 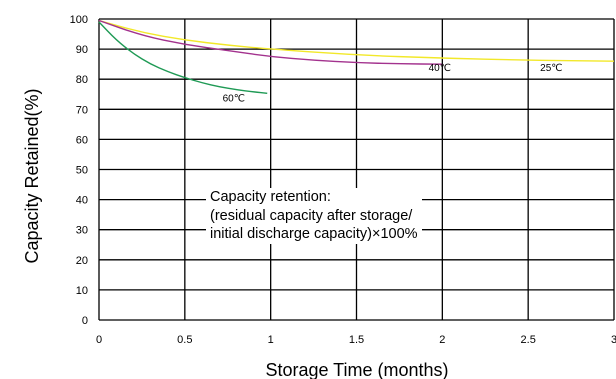 What do you see at coordinates (184, 340) in the screenshot?
I see `x-tick-label: 0.5` at bounding box center [184, 340].